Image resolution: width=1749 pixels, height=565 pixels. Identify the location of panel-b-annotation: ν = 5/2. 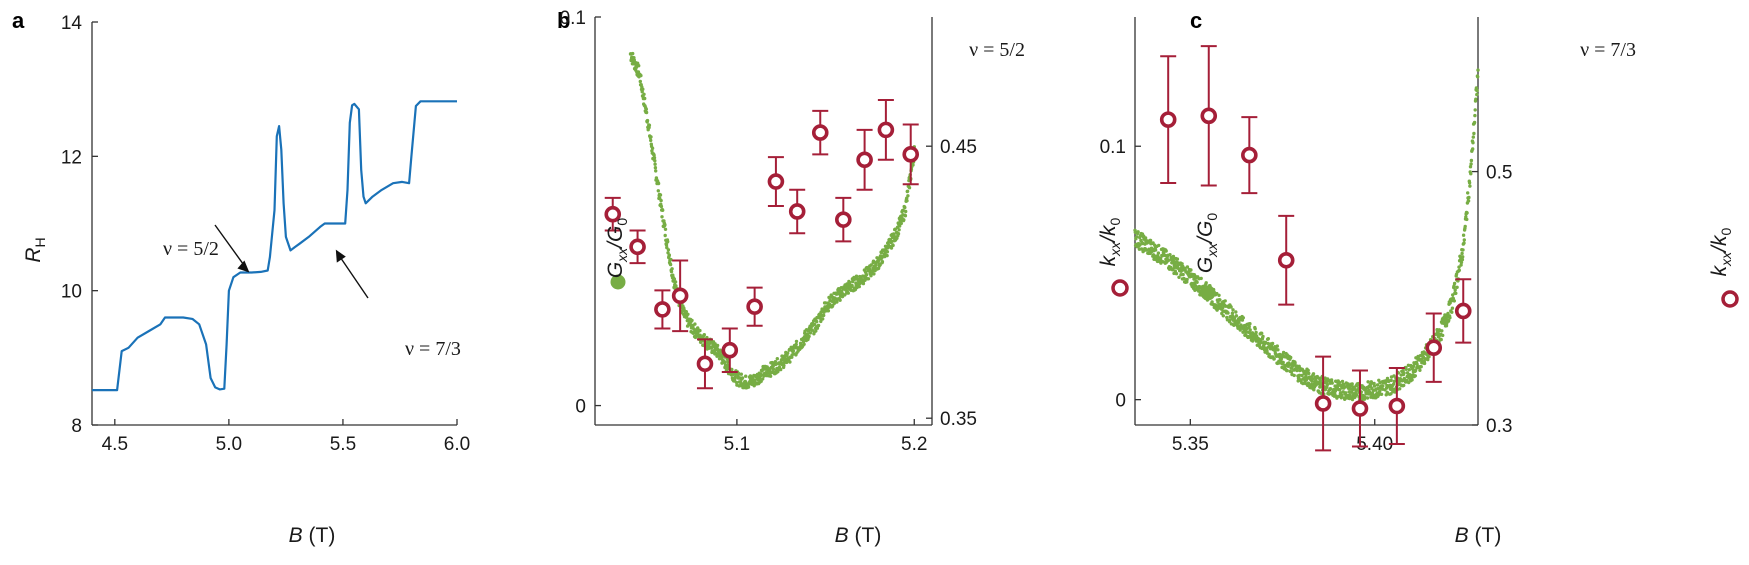
(997, 50).